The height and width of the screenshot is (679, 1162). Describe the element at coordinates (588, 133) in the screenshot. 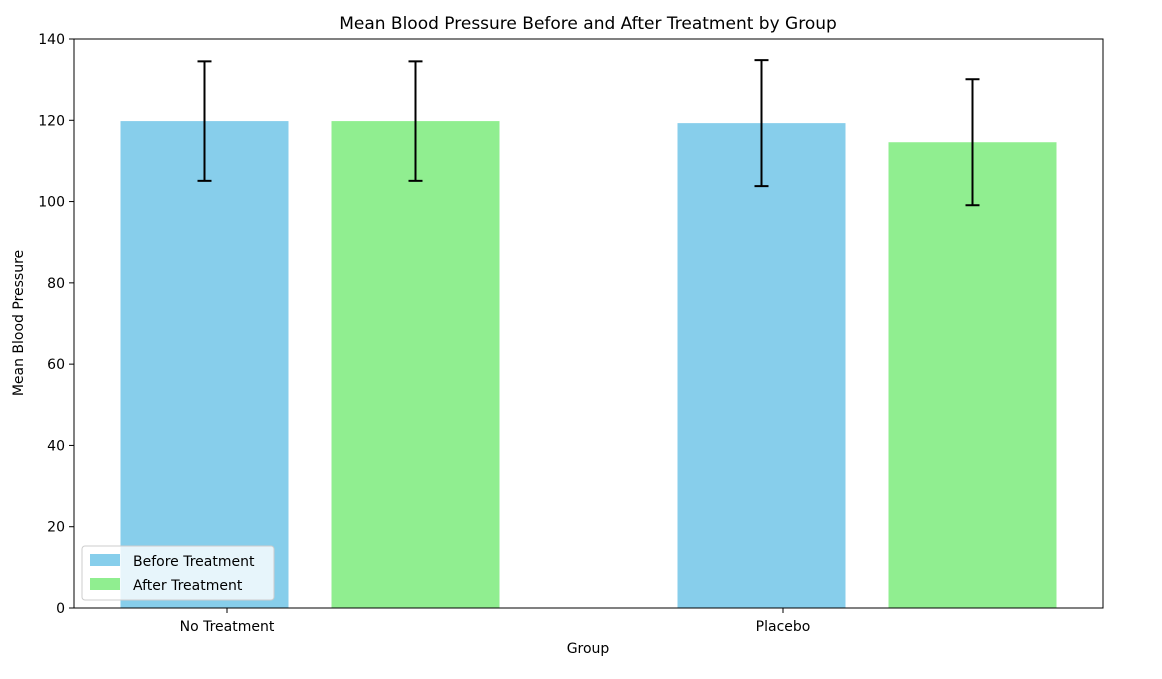

I see `error-bars-layer` at that location.